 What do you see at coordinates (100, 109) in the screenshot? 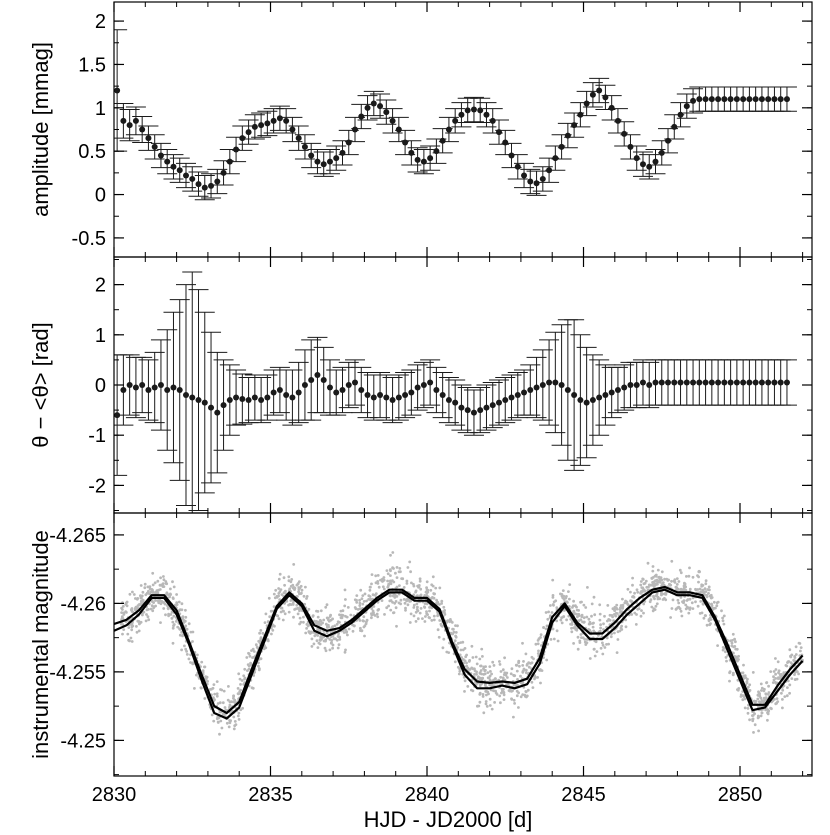
I see `ytick-label: 1` at bounding box center [100, 109].